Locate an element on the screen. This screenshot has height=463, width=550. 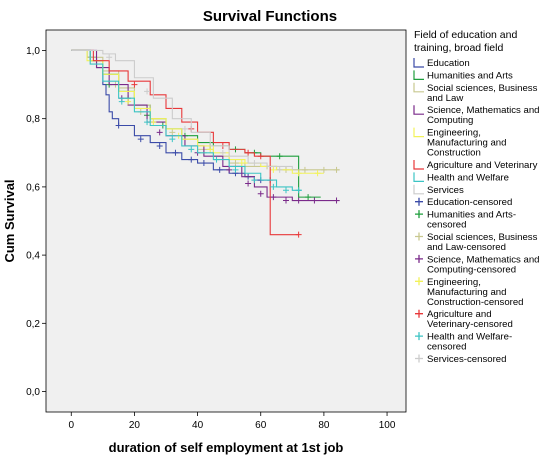
y-axis-label: Cum Survival is located at coordinates (9, 220).